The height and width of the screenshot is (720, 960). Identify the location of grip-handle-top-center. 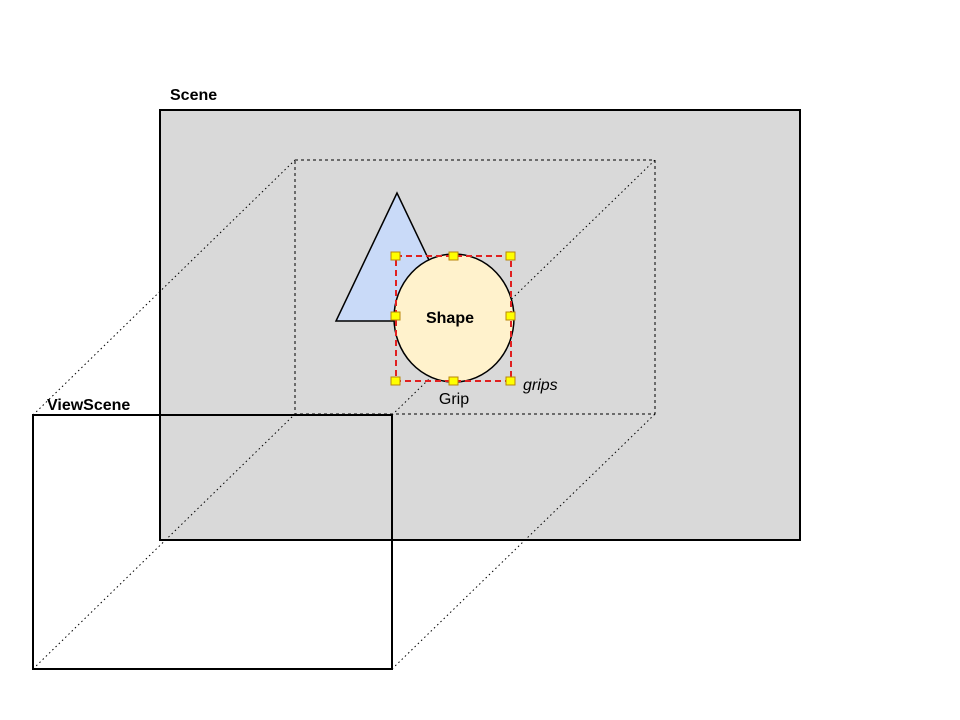
(453, 256).